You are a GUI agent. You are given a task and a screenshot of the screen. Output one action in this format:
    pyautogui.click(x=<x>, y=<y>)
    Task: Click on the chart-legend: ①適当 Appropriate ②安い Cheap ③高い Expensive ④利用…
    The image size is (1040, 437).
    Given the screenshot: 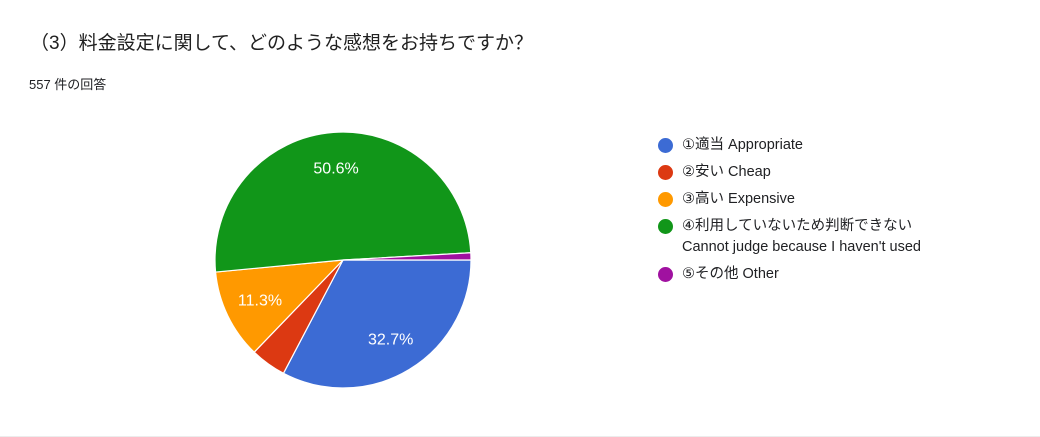 What is the action you would take?
    pyautogui.click(x=844, y=213)
    